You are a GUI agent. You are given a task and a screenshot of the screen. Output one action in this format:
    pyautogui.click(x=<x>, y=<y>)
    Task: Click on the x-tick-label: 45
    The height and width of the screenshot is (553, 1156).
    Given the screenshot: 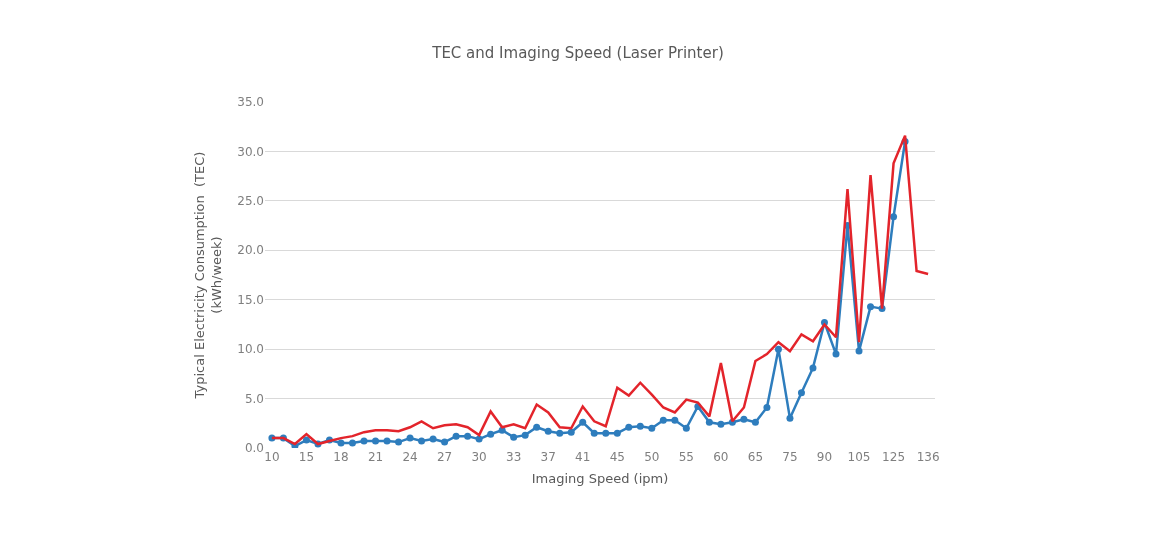 What is the action you would take?
    pyautogui.click(x=617, y=457)
    